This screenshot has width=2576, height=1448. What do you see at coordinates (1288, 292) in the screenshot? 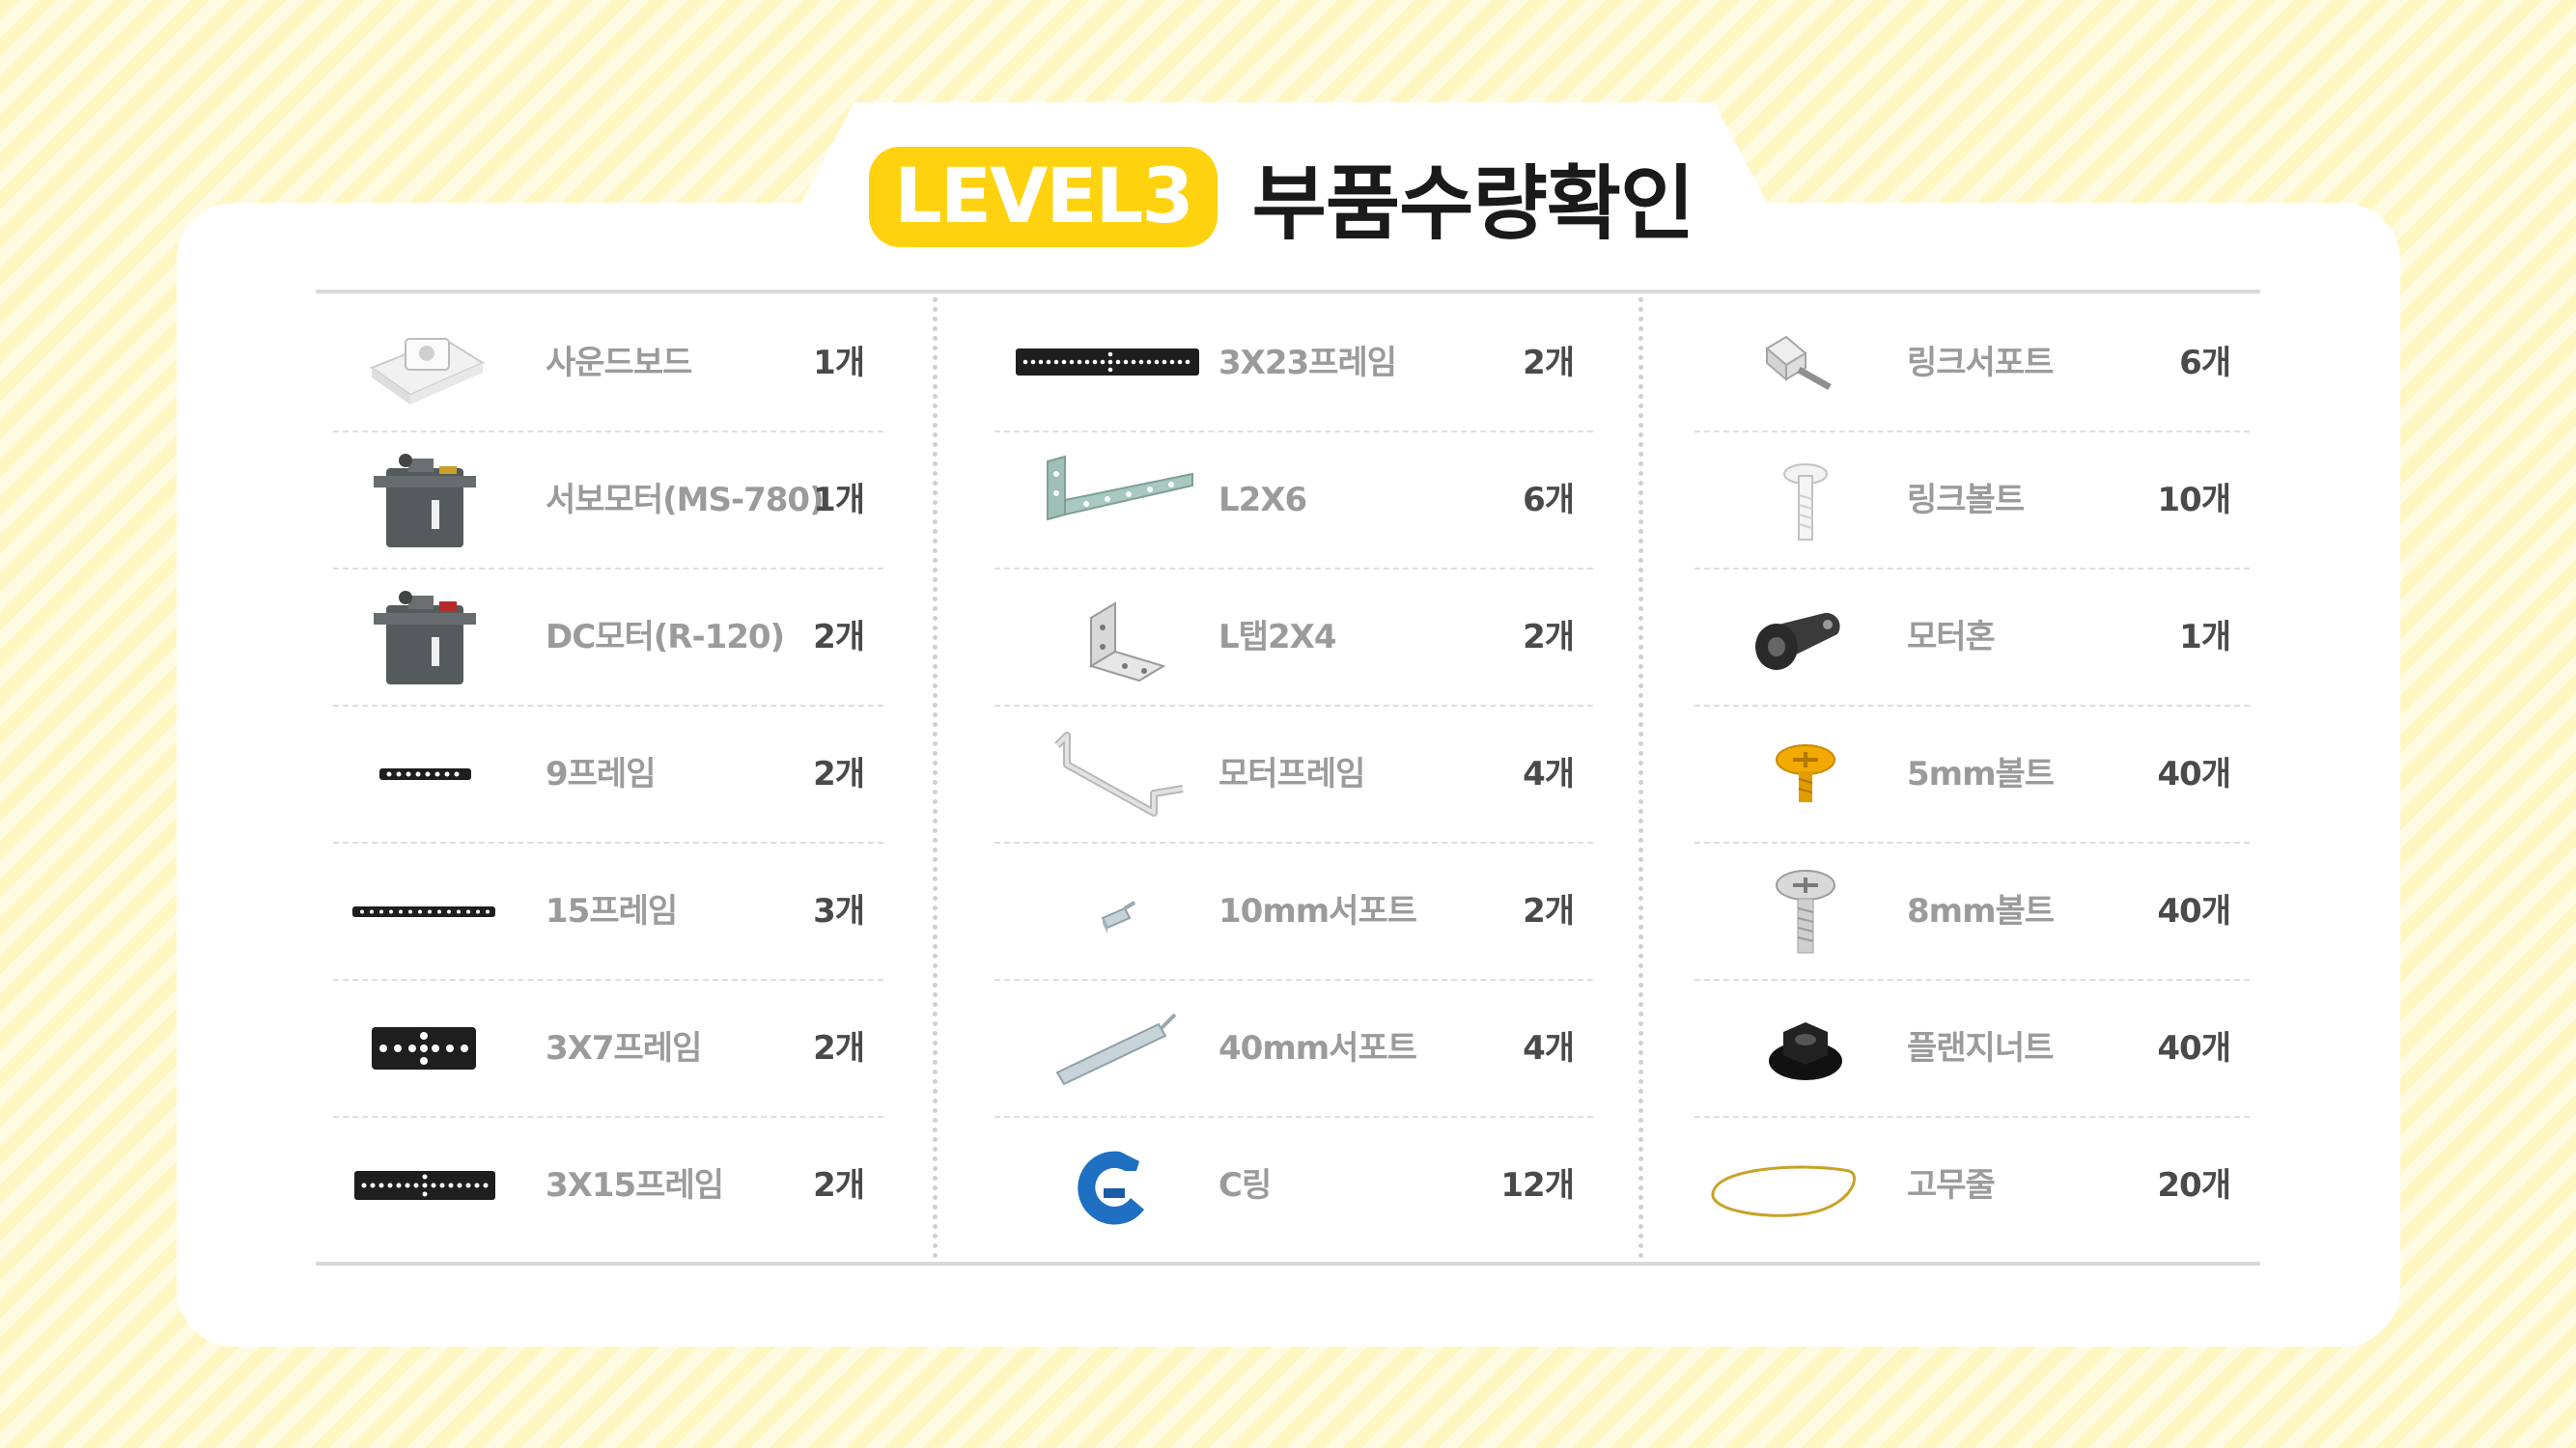
I see `top-rule` at bounding box center [1288, 292].